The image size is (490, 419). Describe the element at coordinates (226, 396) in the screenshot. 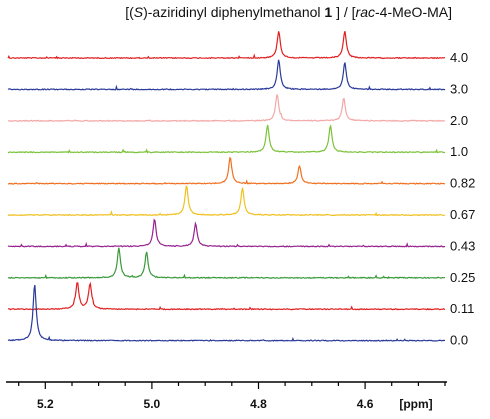

I see `x-axis: 5.2 5.0 4.8 4.6` at that location.